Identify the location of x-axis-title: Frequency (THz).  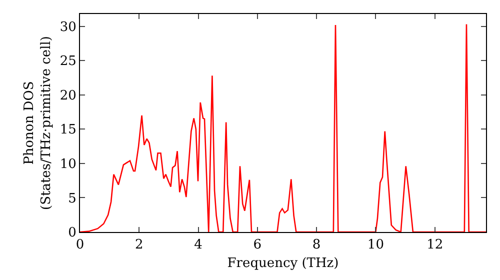
(283, 264).